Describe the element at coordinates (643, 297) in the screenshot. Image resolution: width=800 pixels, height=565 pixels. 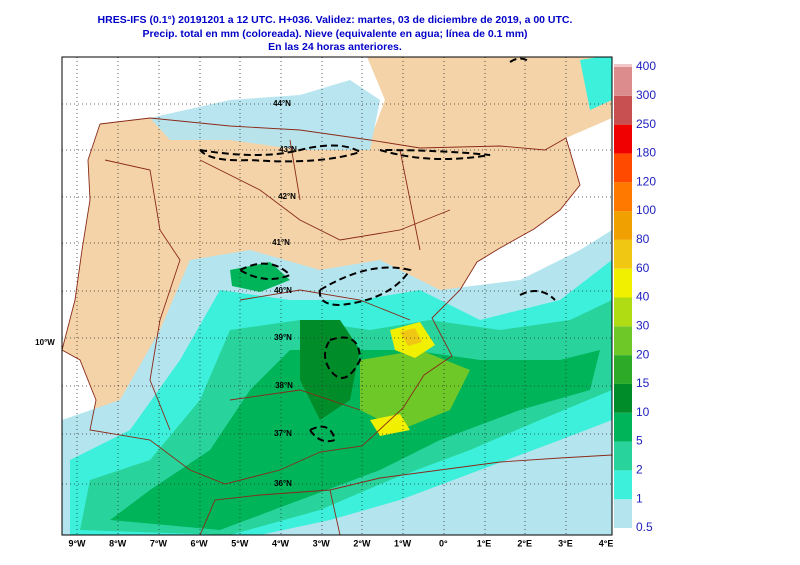
I see `legend-label: 40` at that location.